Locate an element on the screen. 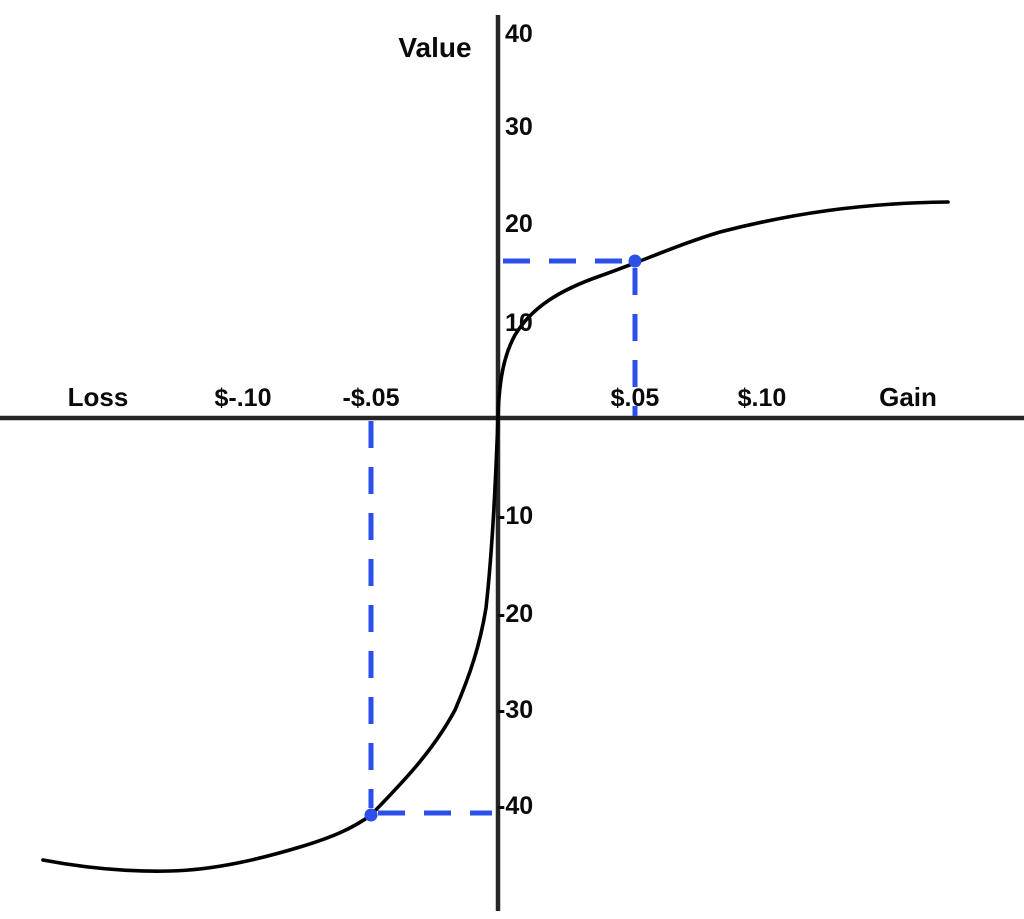 This screenshot has width=1024, height=919. y-tick-30: 30 is located at coordinates (519, 127).